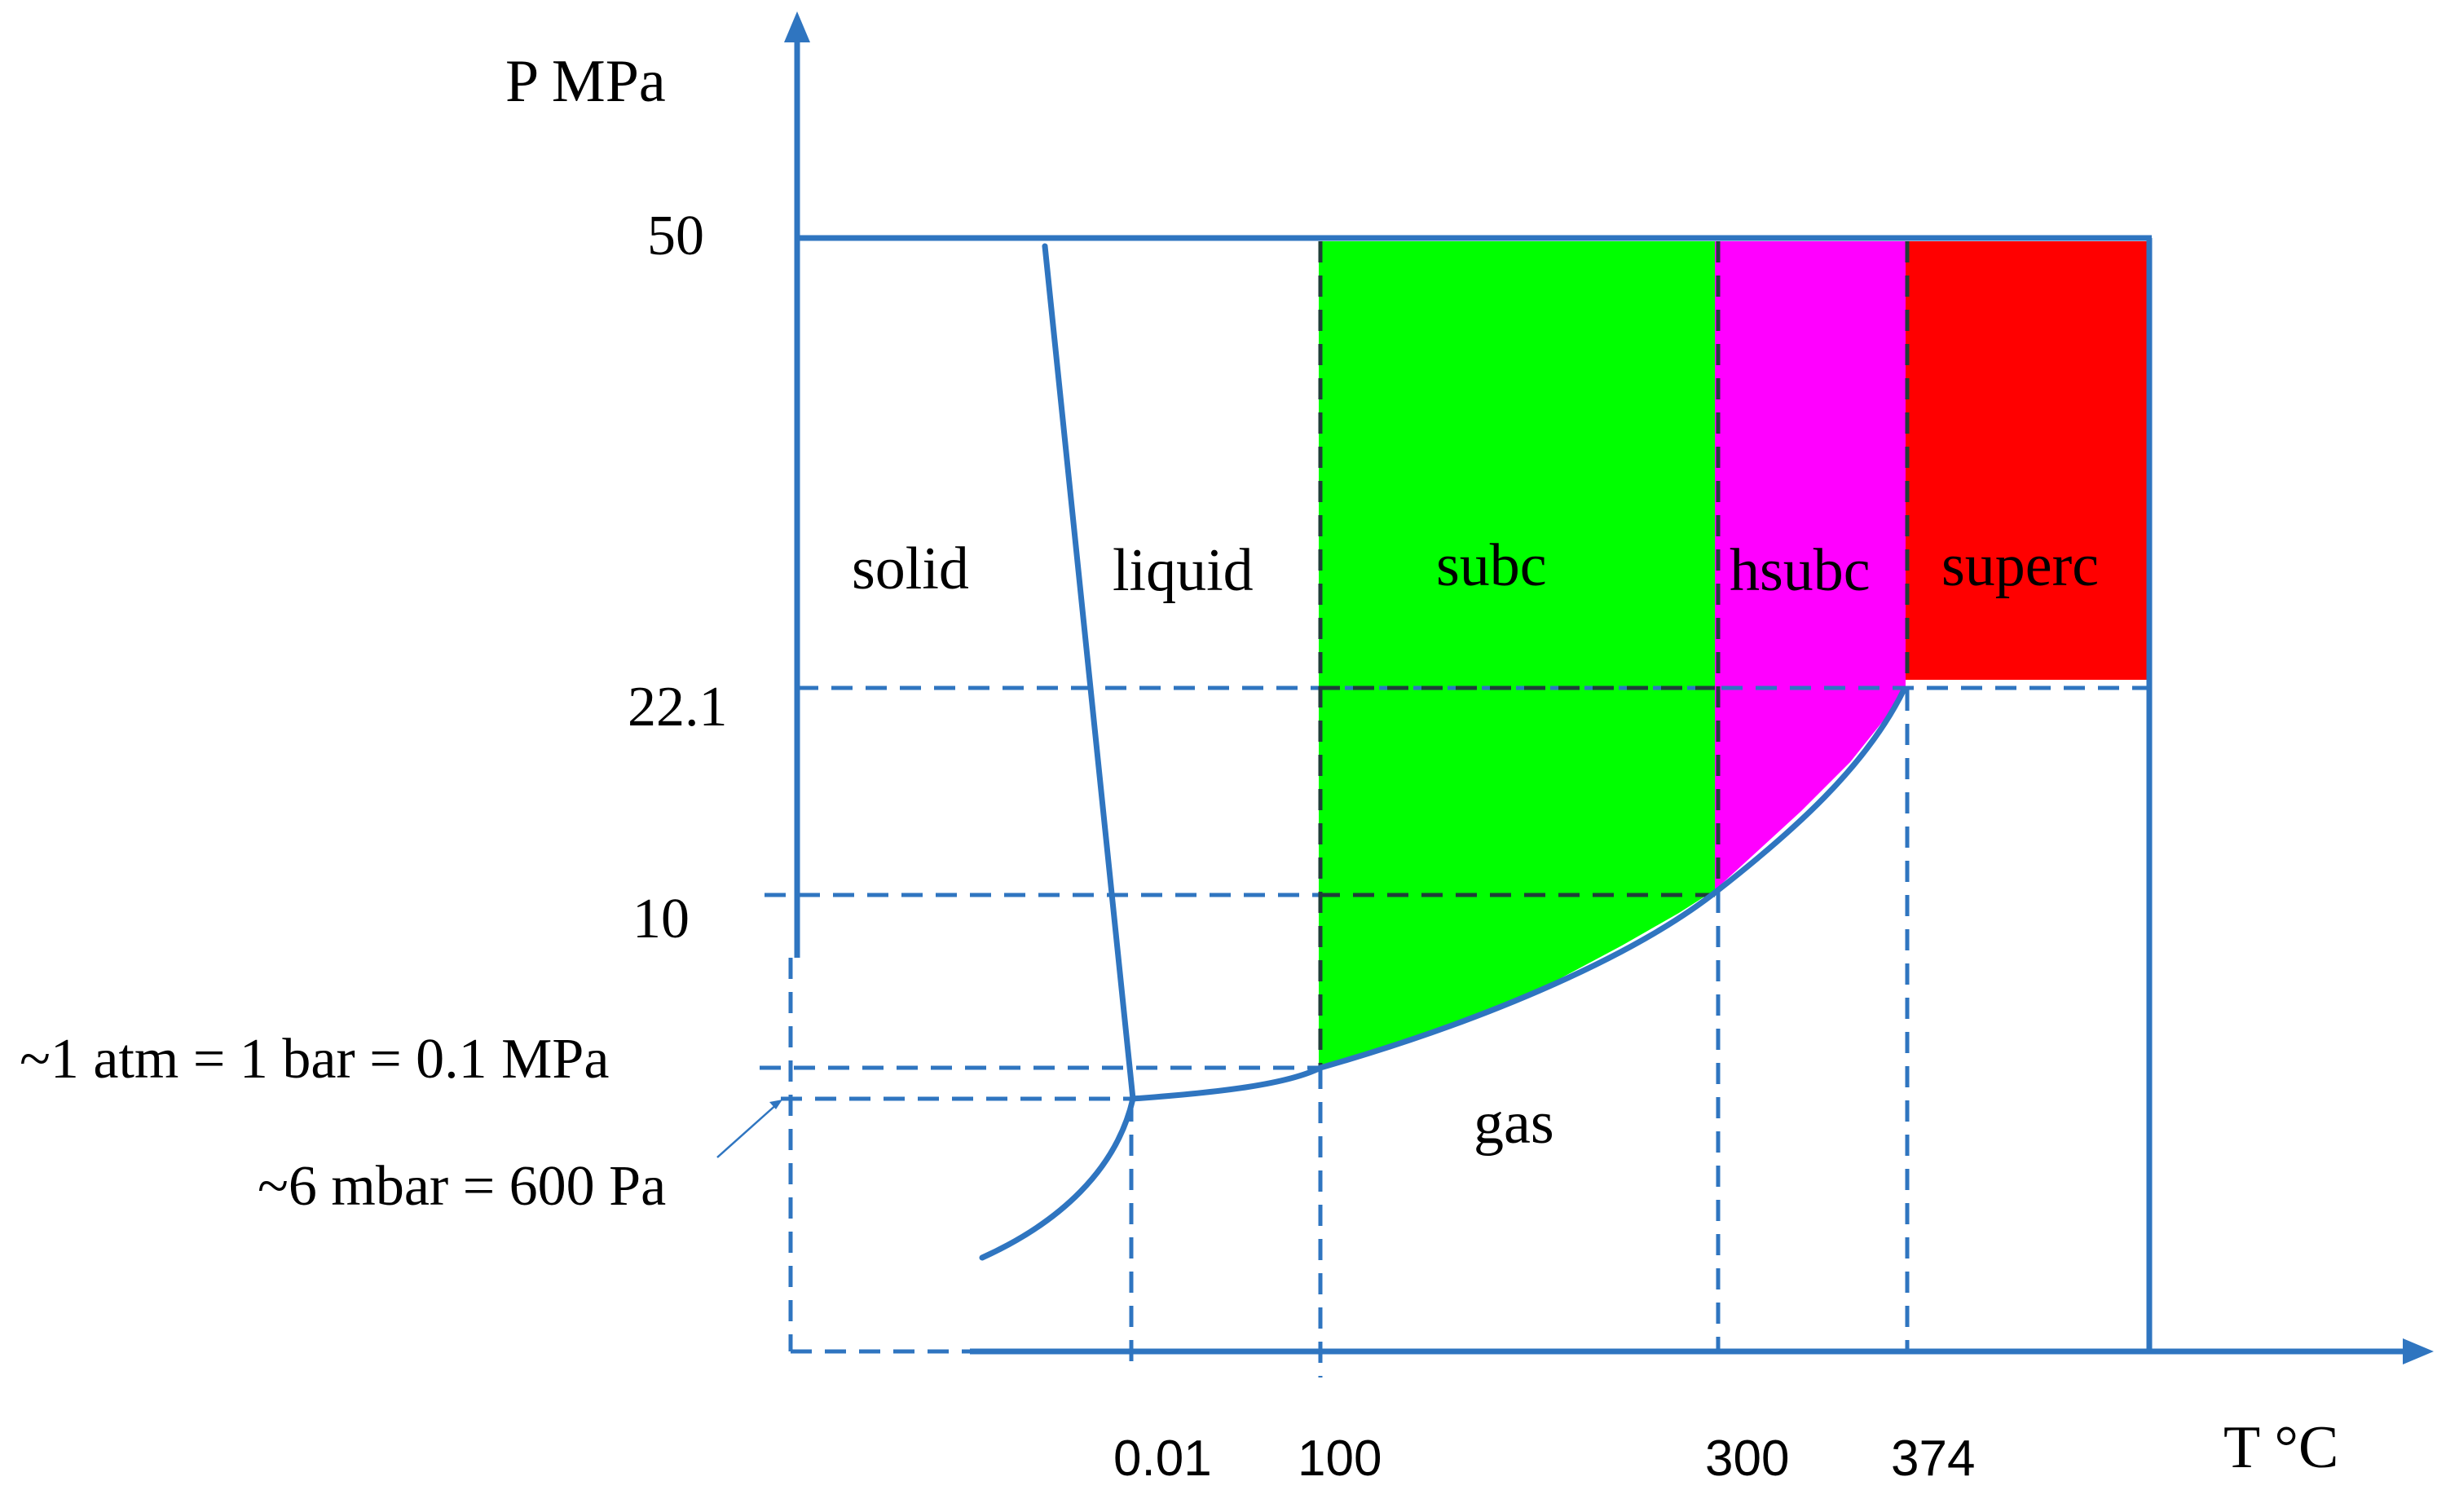 The width and height of the screenshot is (2437, 1512). What do you see at coordinates (911, 569) in the screenshot?
I see `region-label-solid: solid` at bounding box center [911, 569].